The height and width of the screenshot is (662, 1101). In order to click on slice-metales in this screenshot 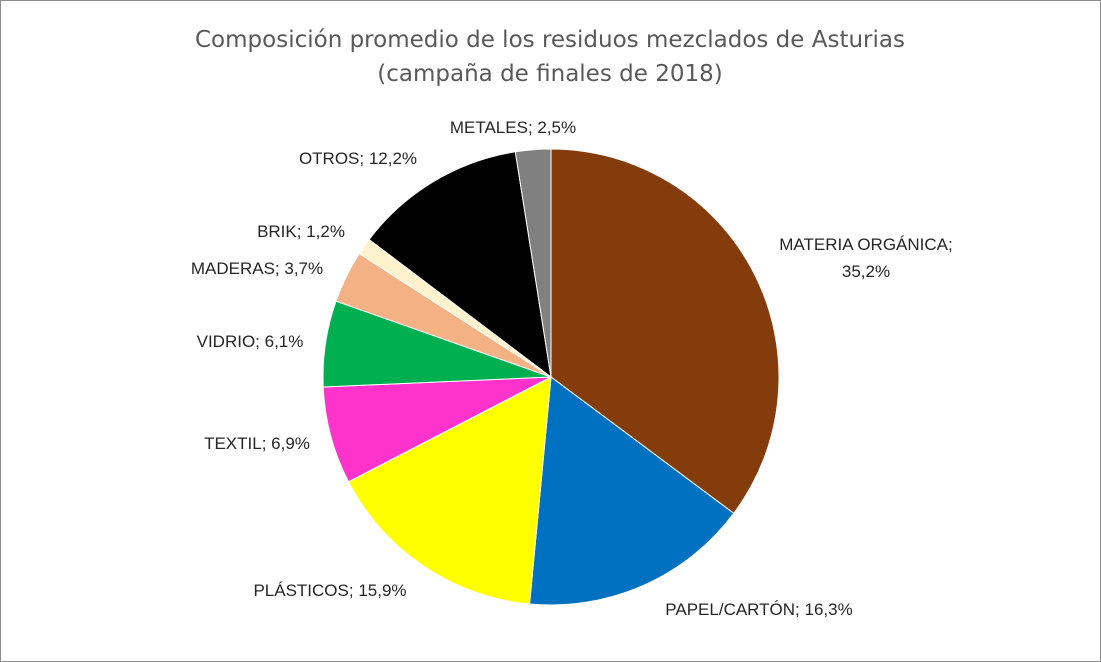, I will do `click(533, 263)`.